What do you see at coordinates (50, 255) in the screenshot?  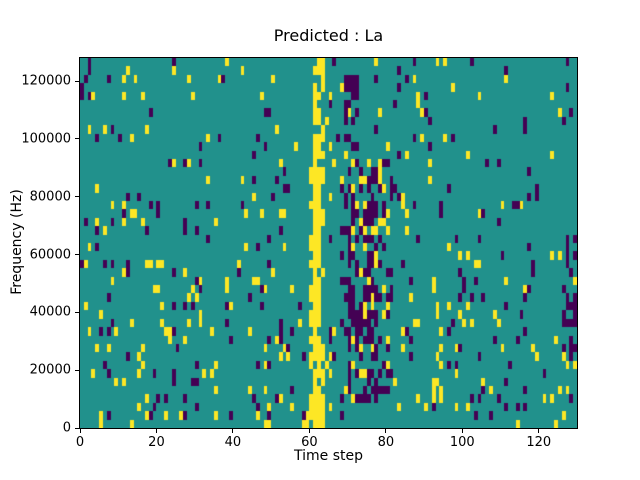 I see `y-tick-label: 60000` at bounding box center [50, 255].